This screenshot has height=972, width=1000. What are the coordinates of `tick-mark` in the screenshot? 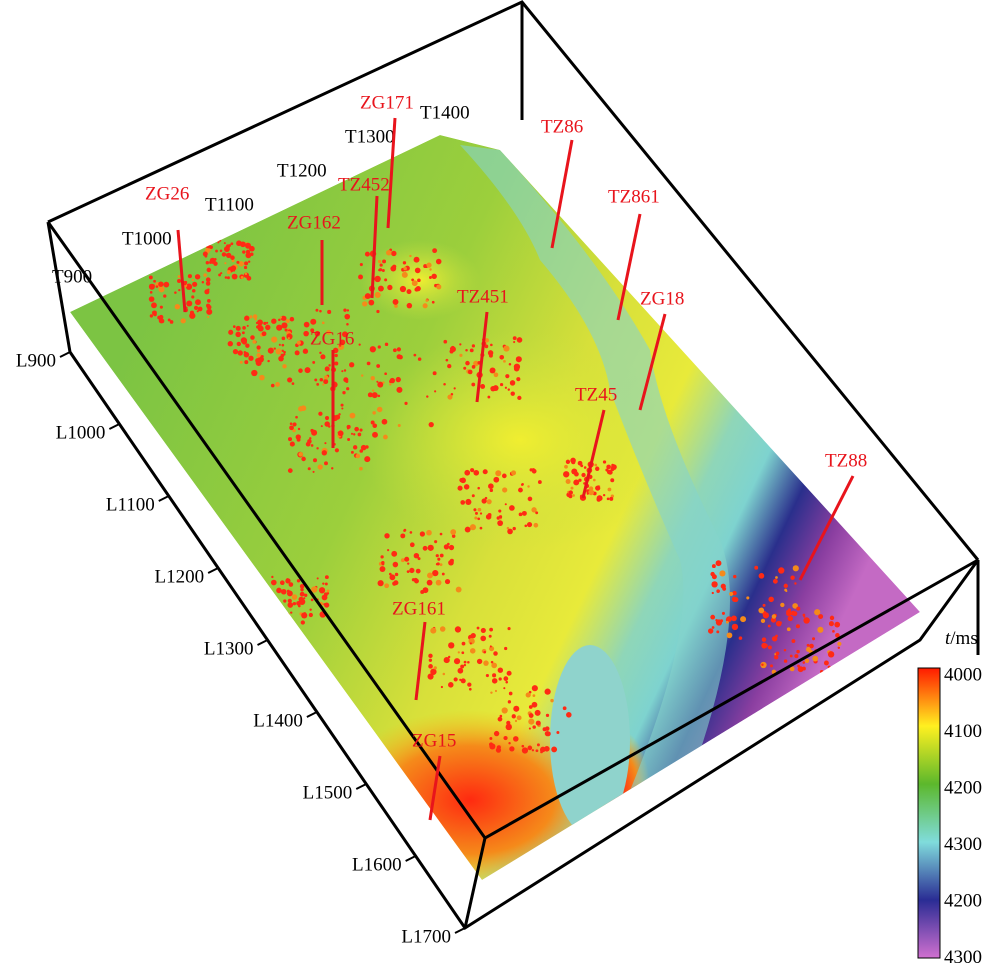 It's located at (411, 858).